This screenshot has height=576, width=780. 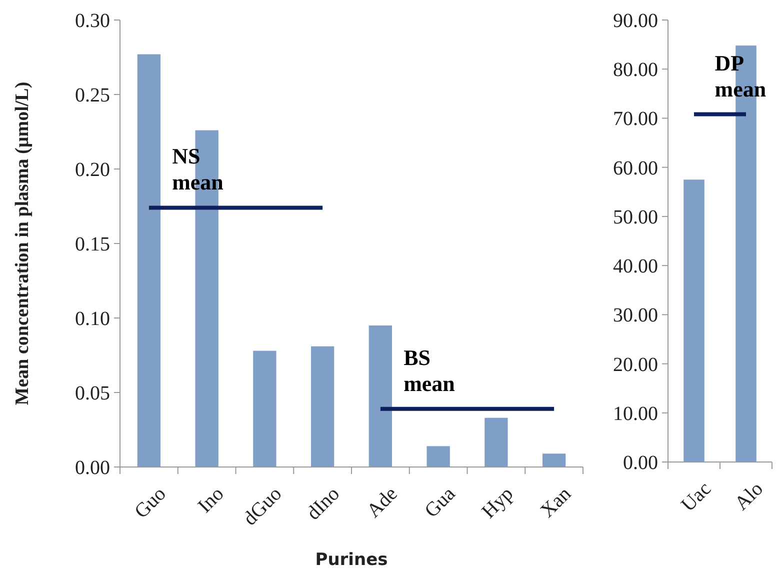 I want to click on y-tick-label: 50.00, so click(x=635, y=217).